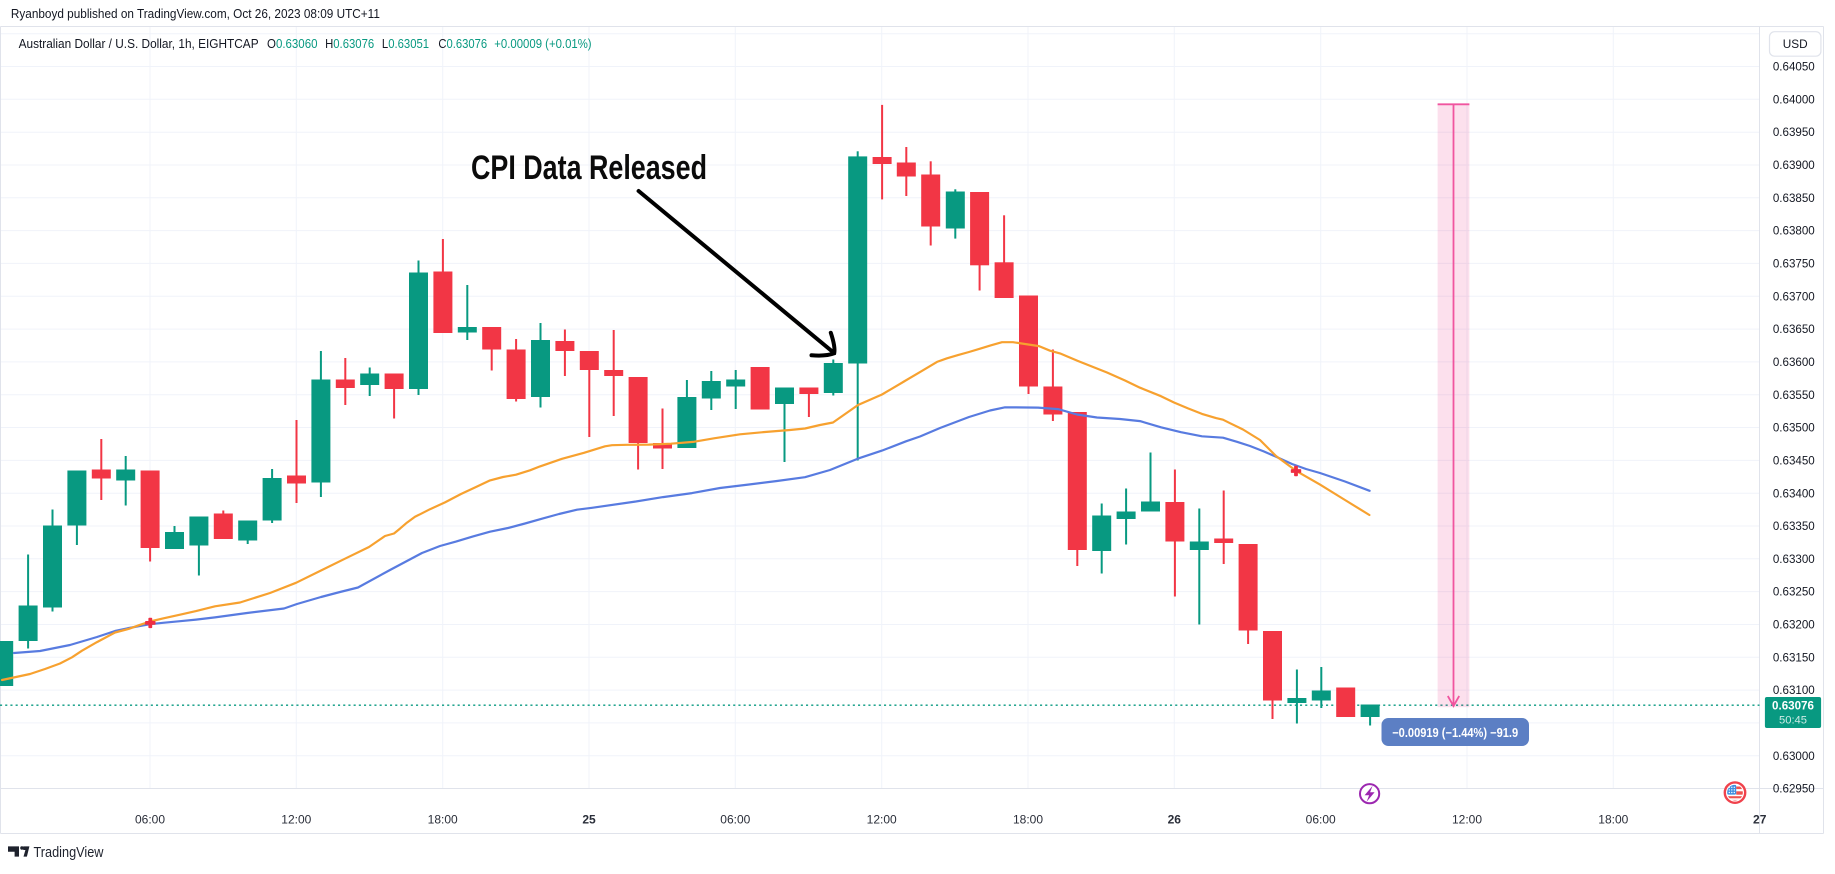  I want to click on svg-text: 0.63600, so click(1794, 362).